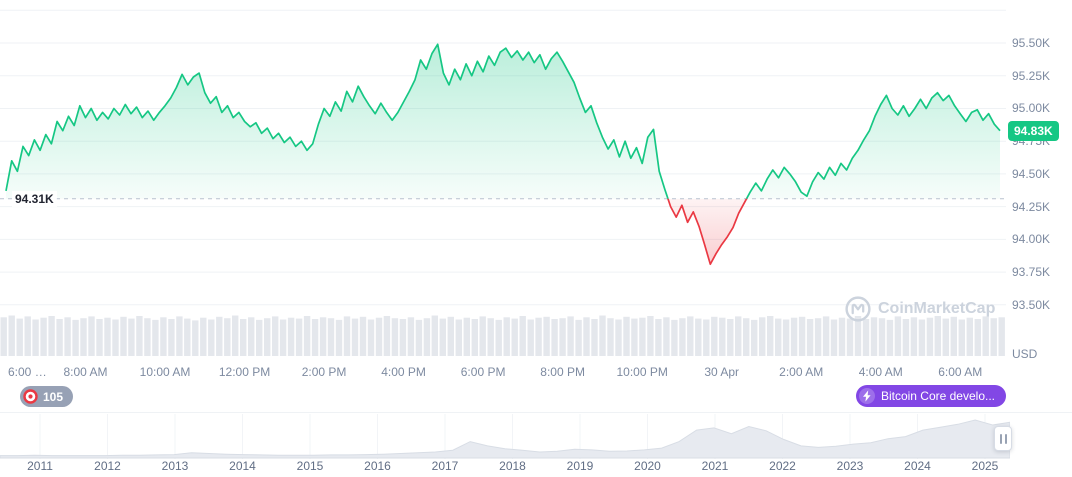 The image size is (1072, 477). Describe the element at coordinates (866, 396) in the screenshot. I see `bolt-icon` at that location.